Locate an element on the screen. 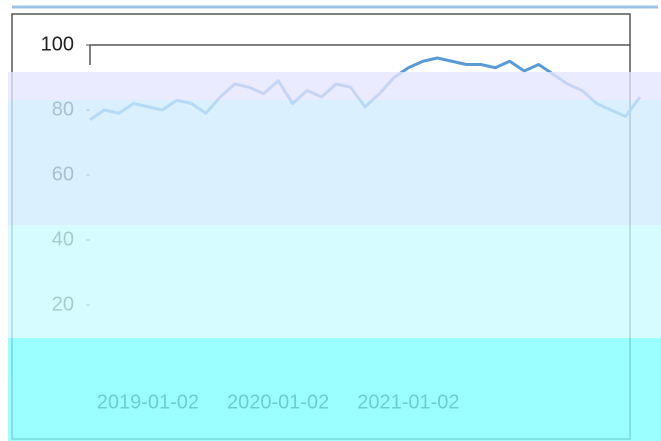  overlay-band is located at coordinates (334, 87).